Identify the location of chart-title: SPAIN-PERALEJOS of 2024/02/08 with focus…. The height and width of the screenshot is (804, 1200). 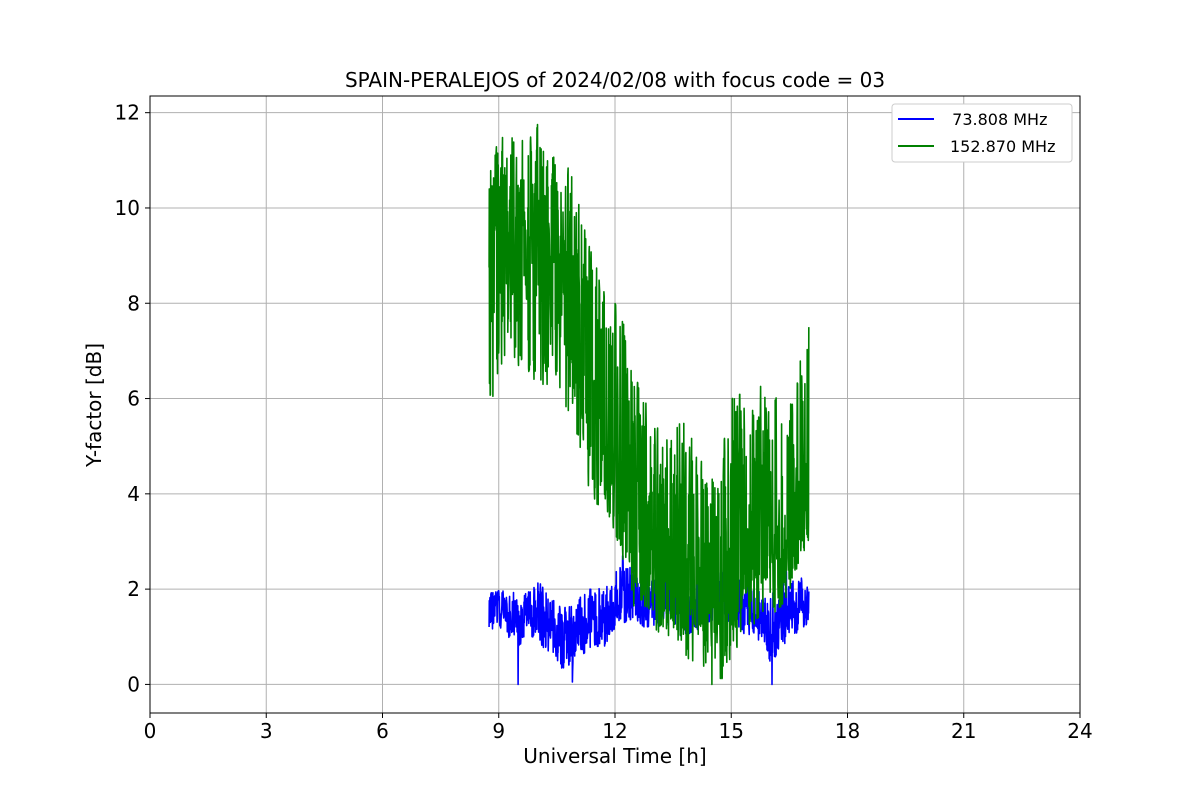
(615, 80).